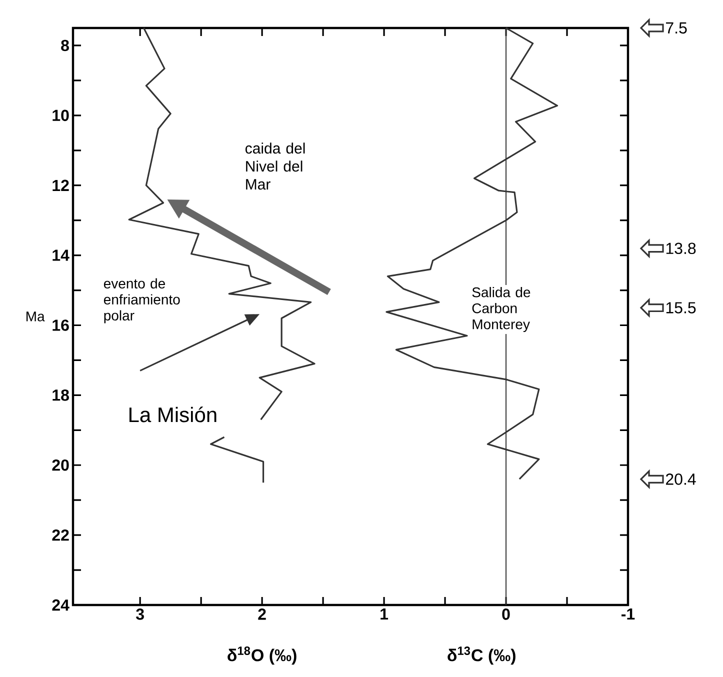 This screenshot has width=723, height=677. I want to click on y-tick-label: 10, so click(60, 116).